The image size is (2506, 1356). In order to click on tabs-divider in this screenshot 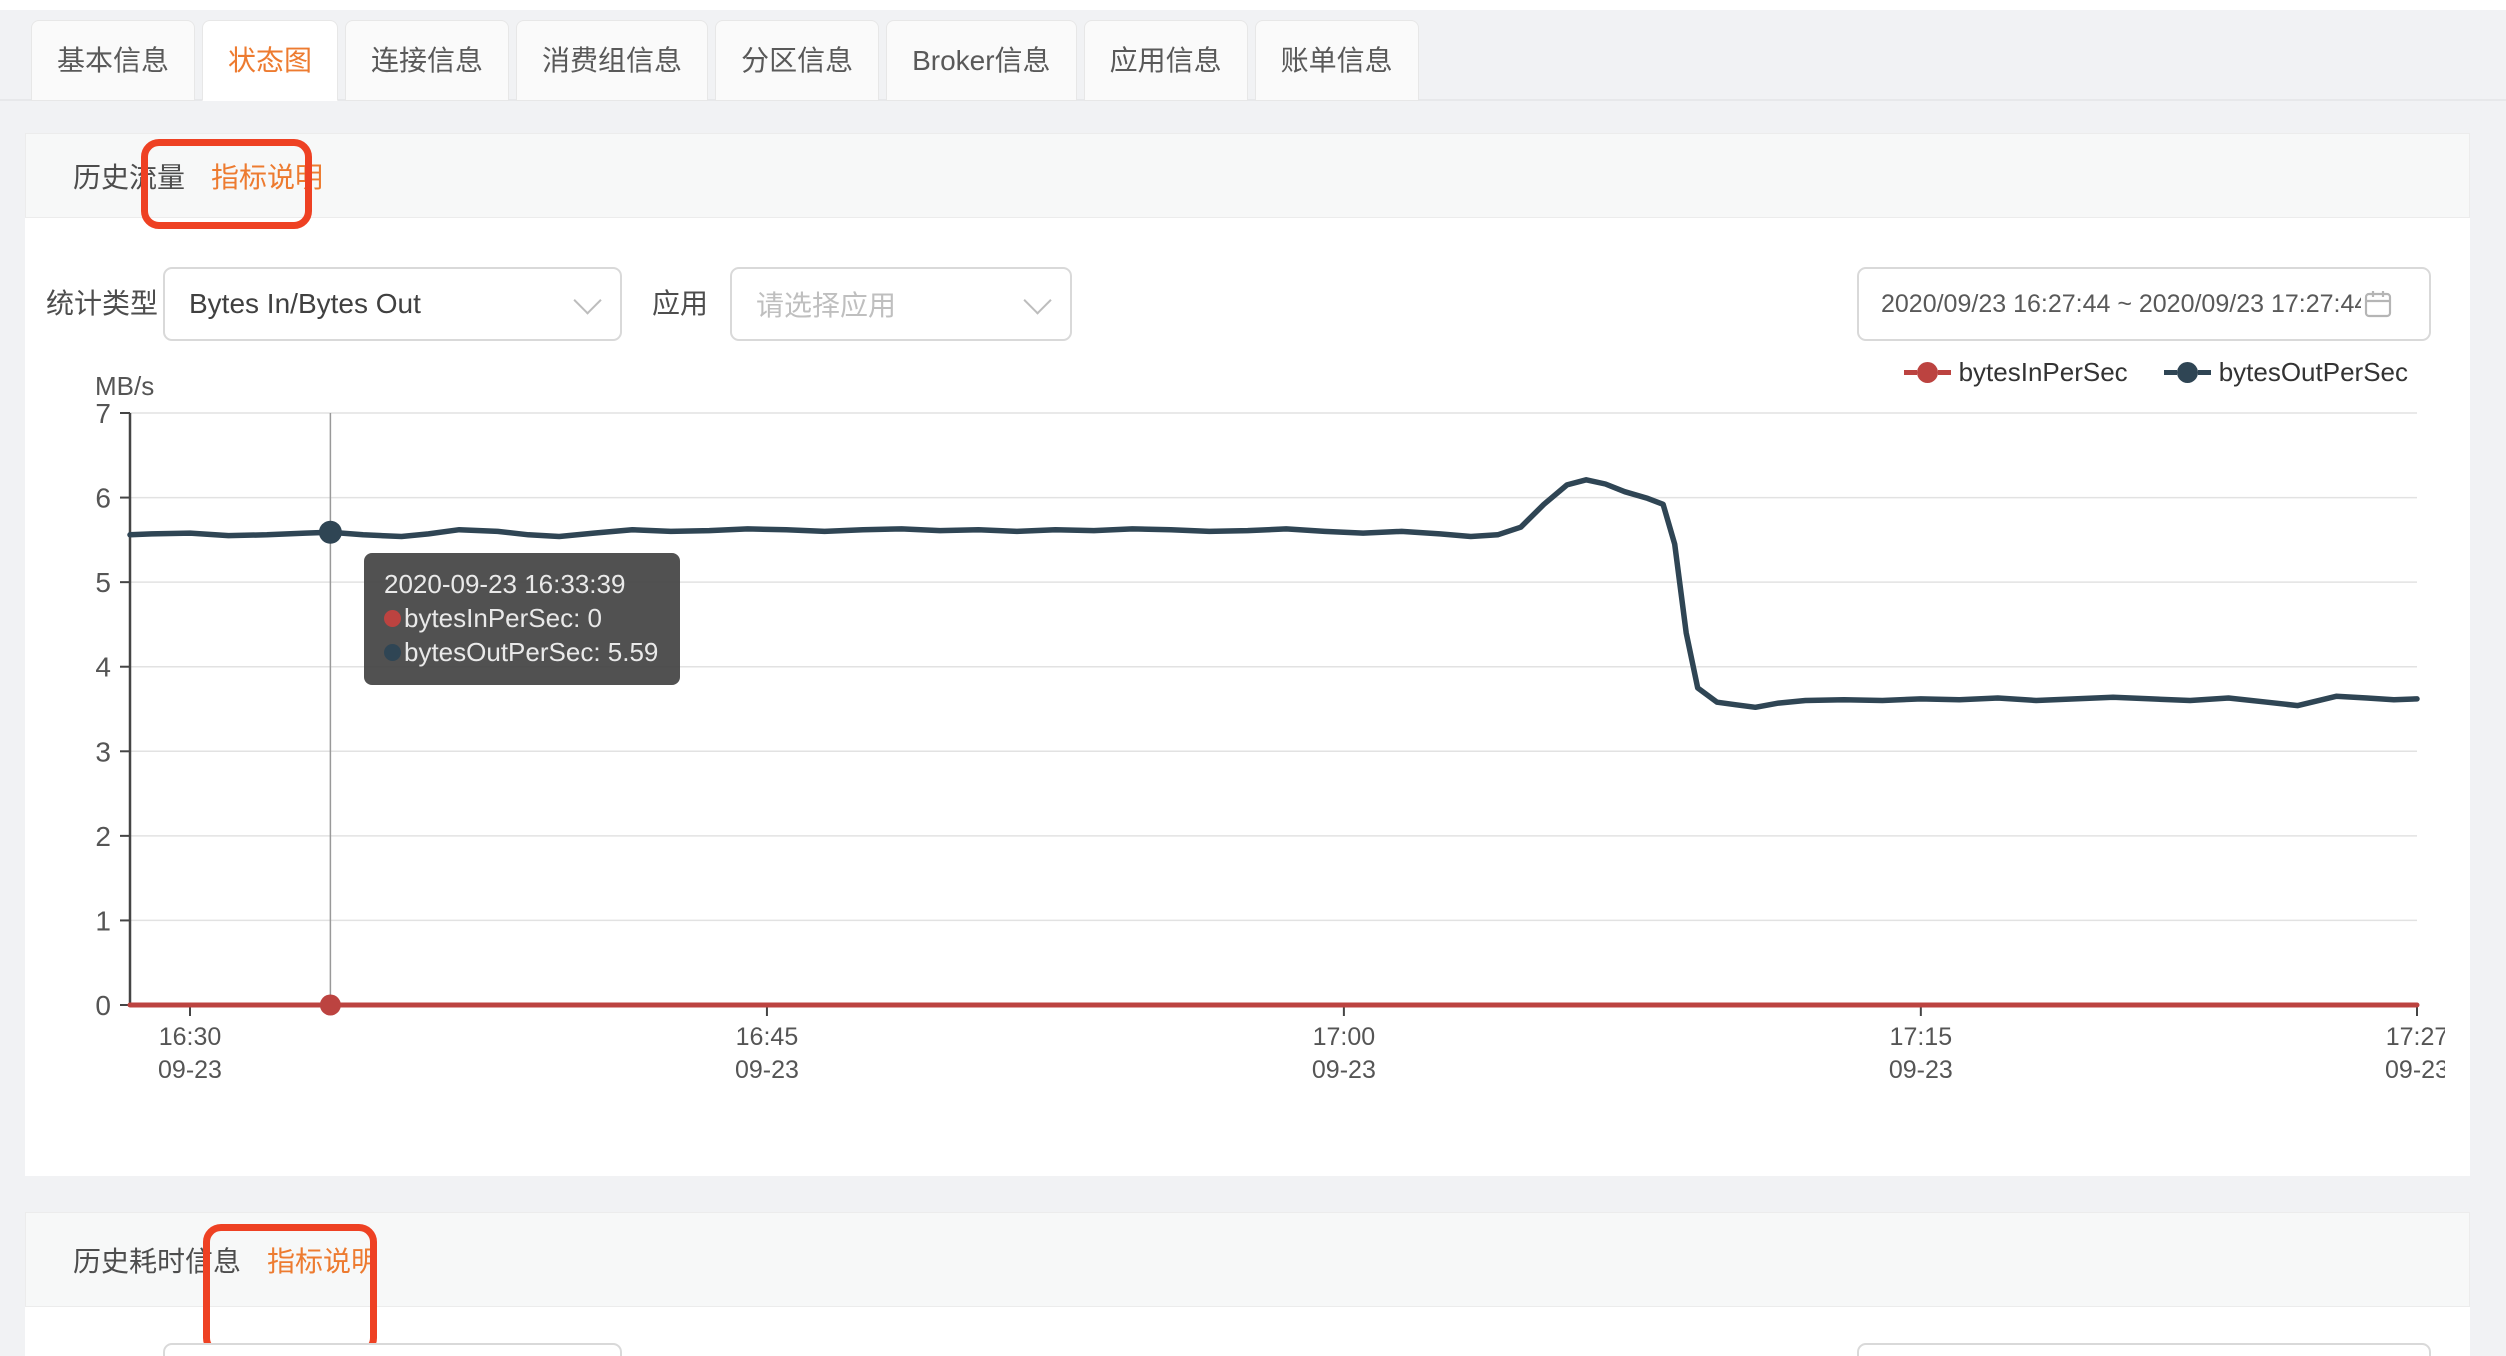, I will do `click(1253, 100)`.